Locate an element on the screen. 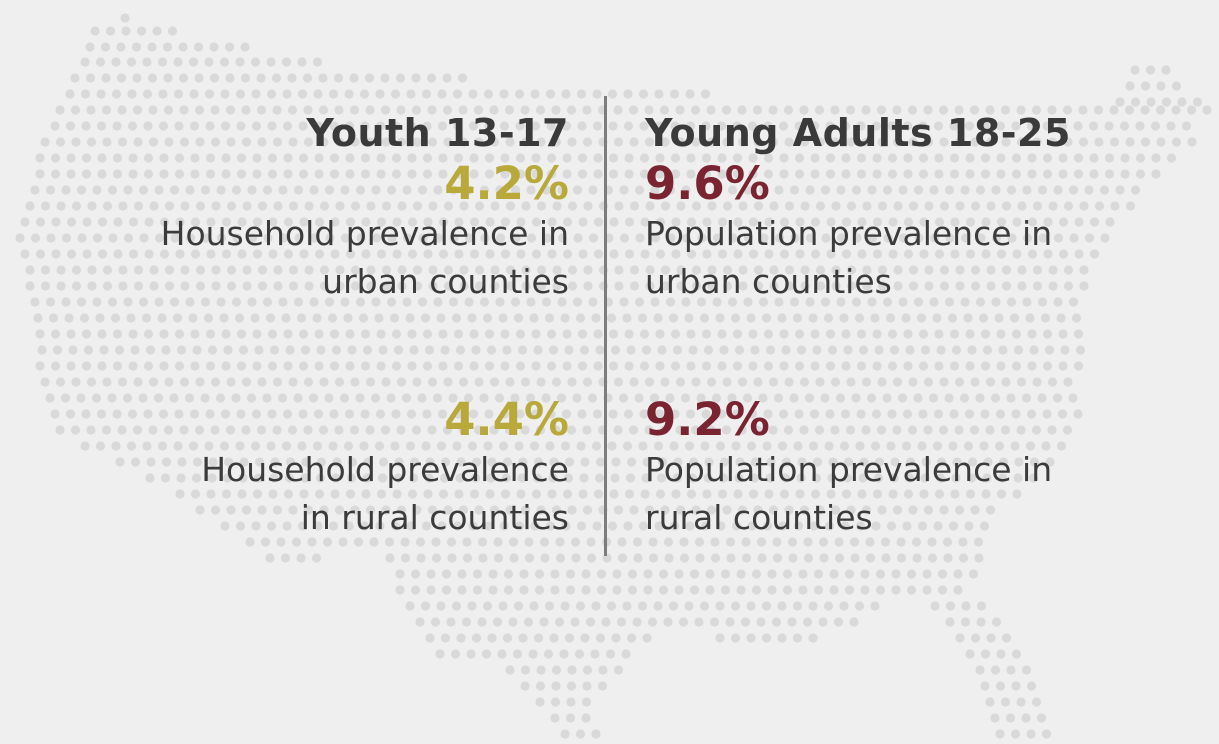  column-divider is located at coordinates (605, 326).